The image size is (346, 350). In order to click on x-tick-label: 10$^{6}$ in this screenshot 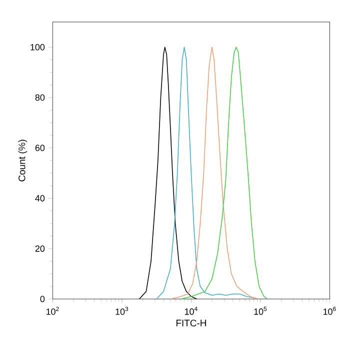, I will do `click(329, 310)`.